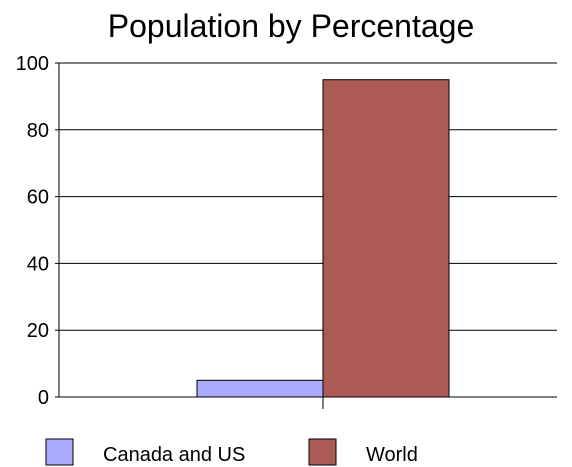 This screenshot has width=572, height=467. Describe the element at coordinates (38, 198) in the screenshot. I see `y-tick-label: 60` at that location.